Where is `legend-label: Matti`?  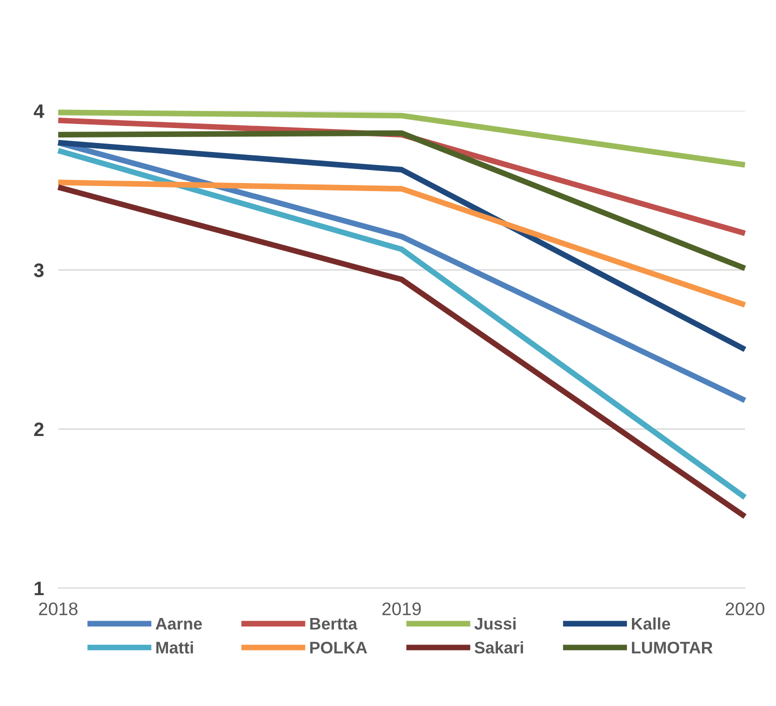
legend-label: Matti is located at coordinates (174, 647).